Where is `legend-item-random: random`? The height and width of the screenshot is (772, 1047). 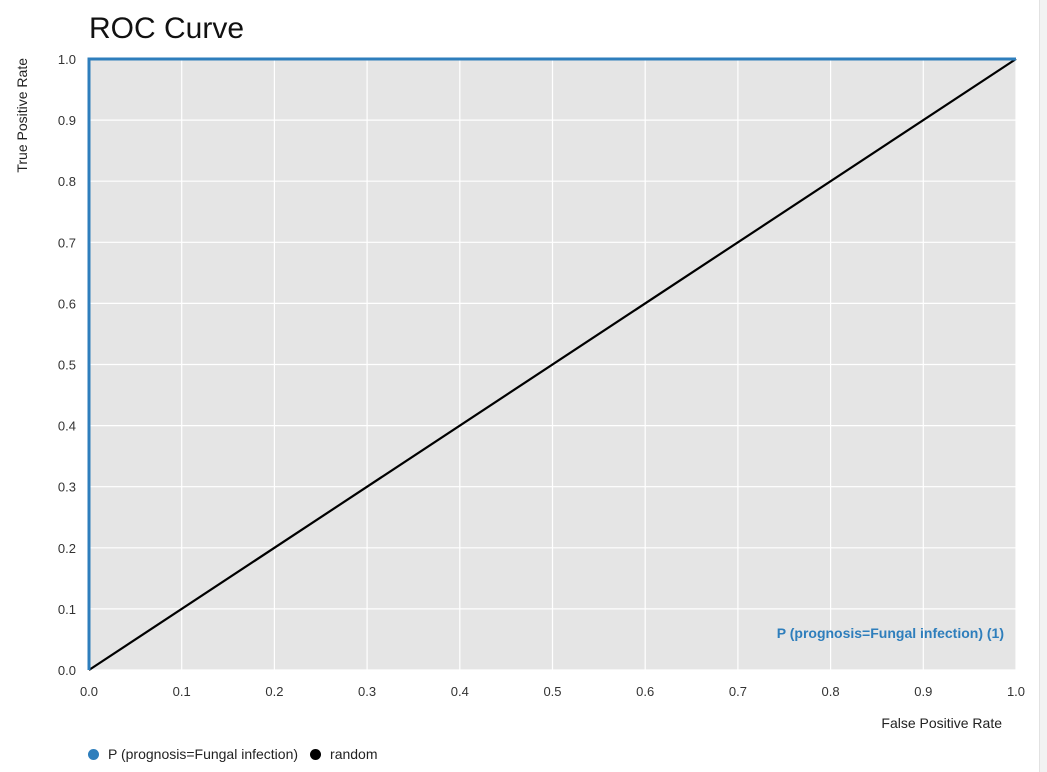 legend-item-random: random is located at coordinates (344, 754).